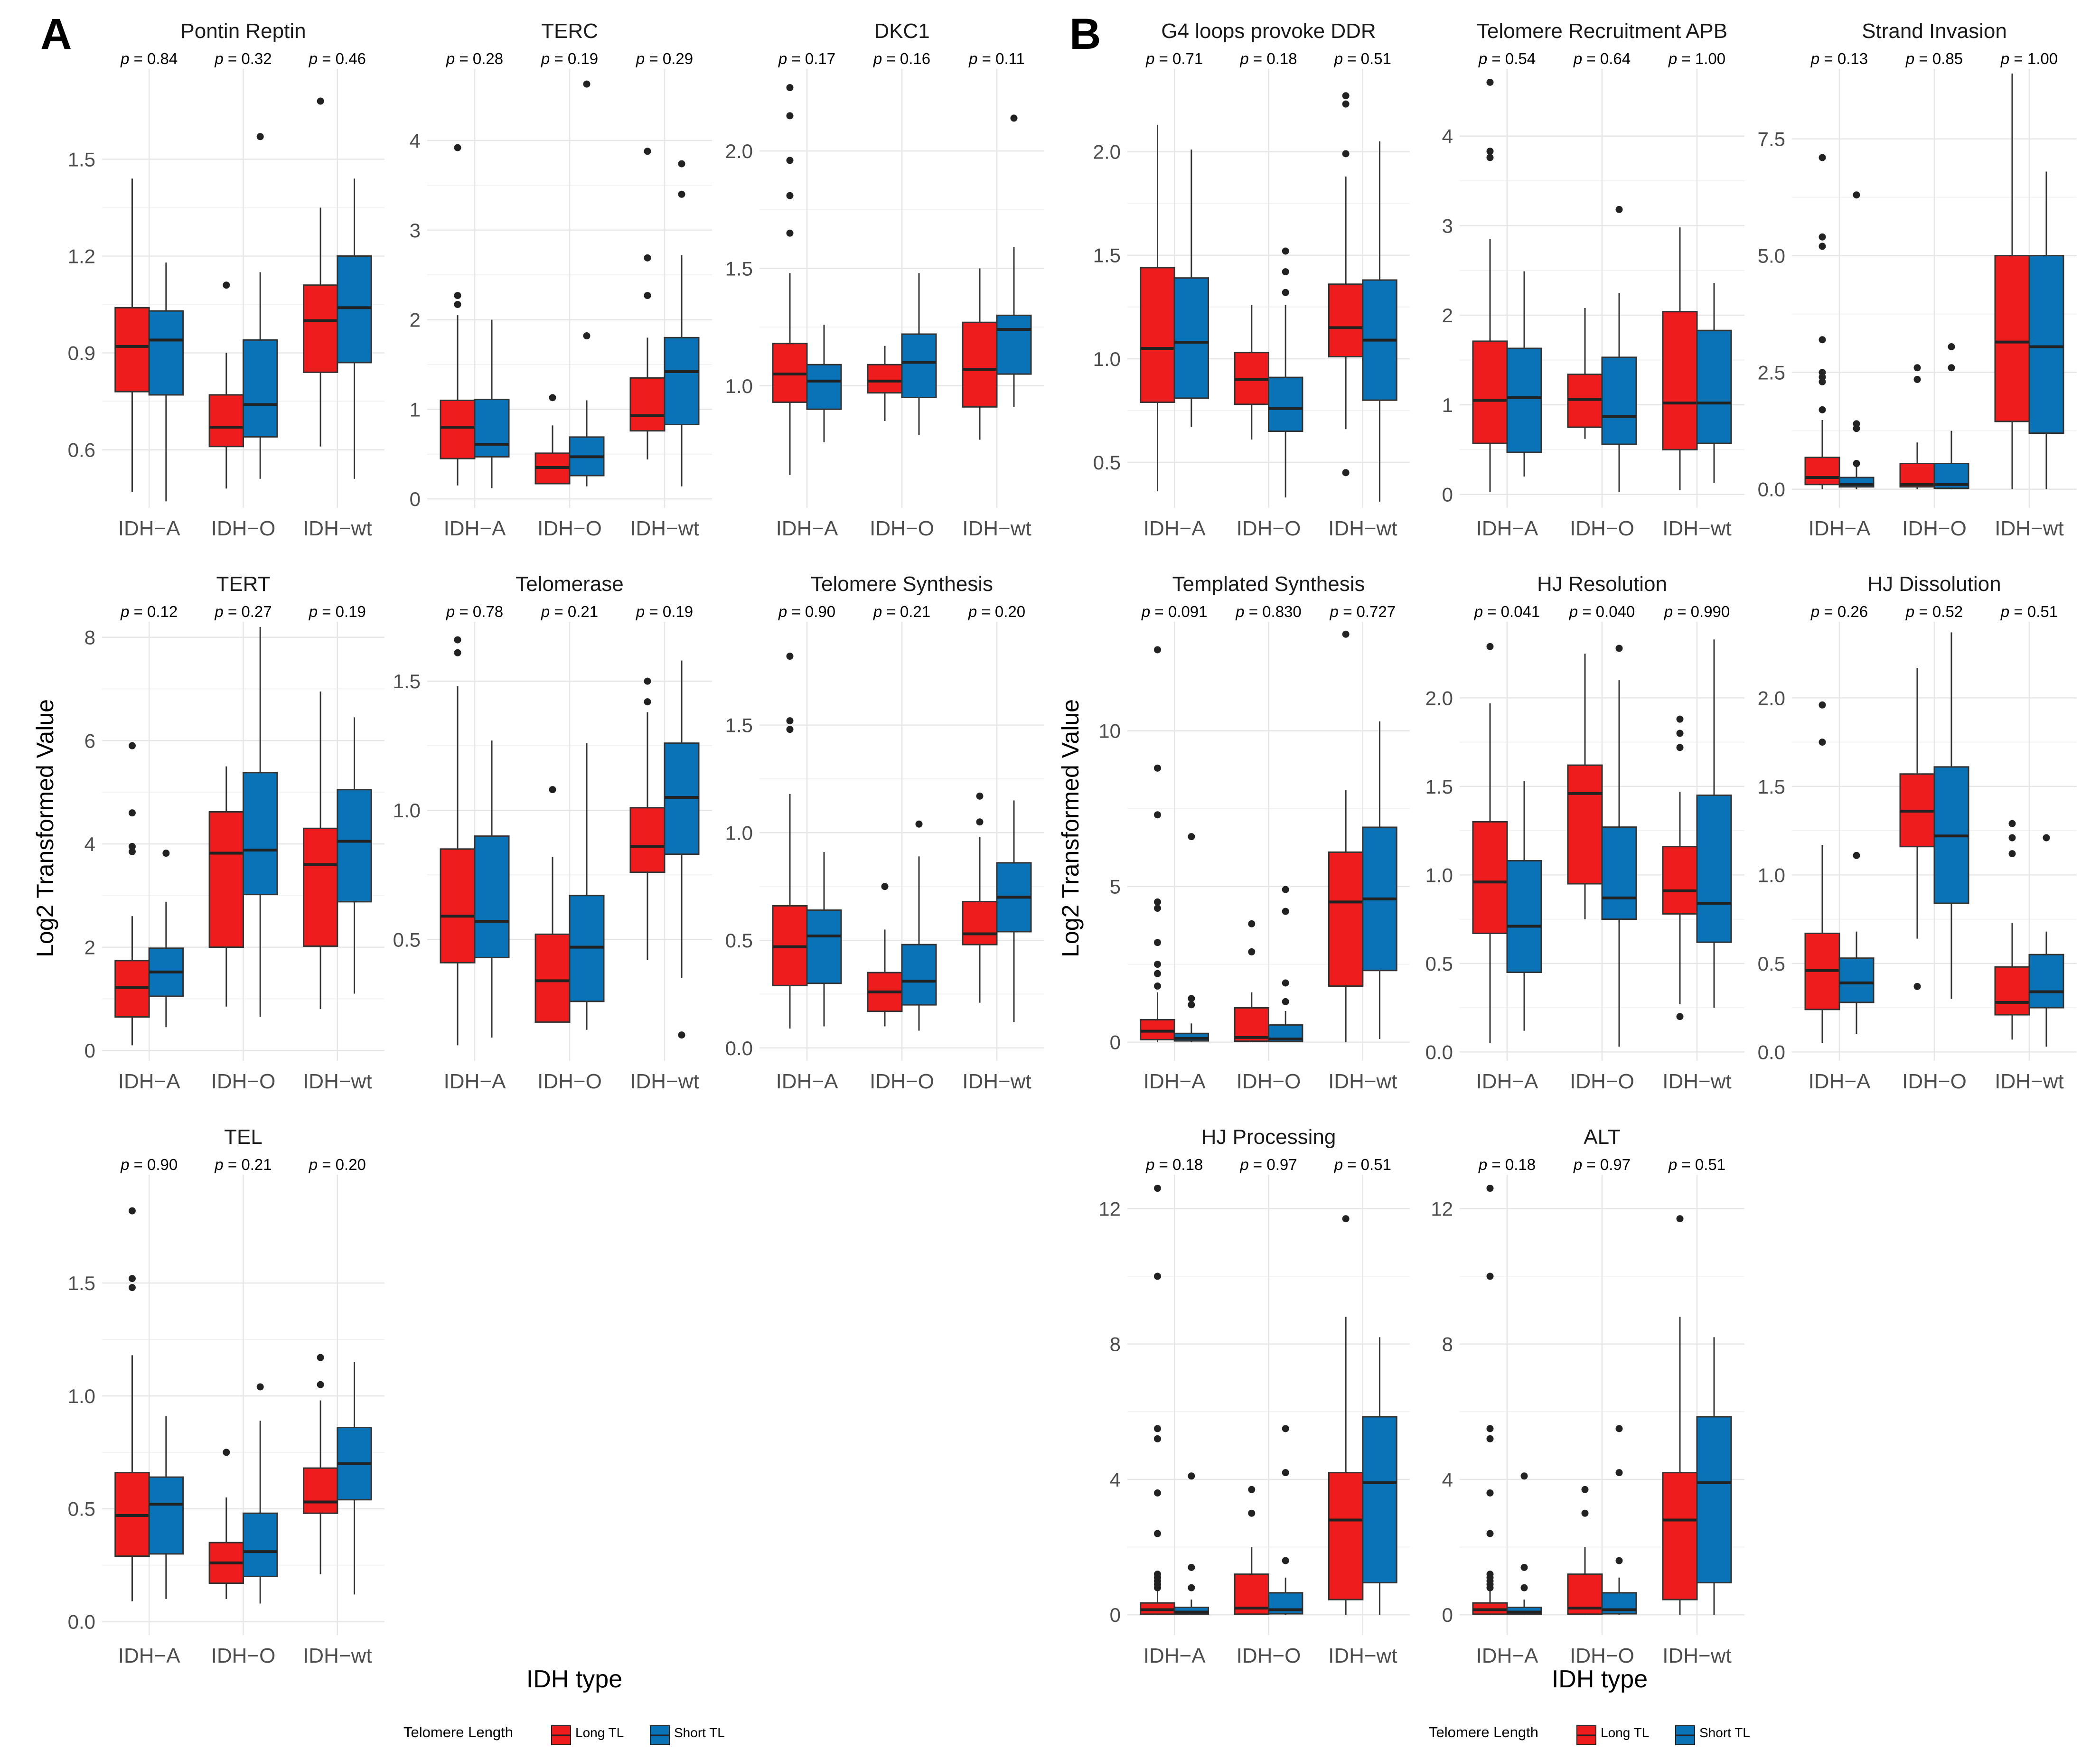 The image size is (2100, 1759). I want to click on legend-title: Telomere Length, so click(458, 1732).